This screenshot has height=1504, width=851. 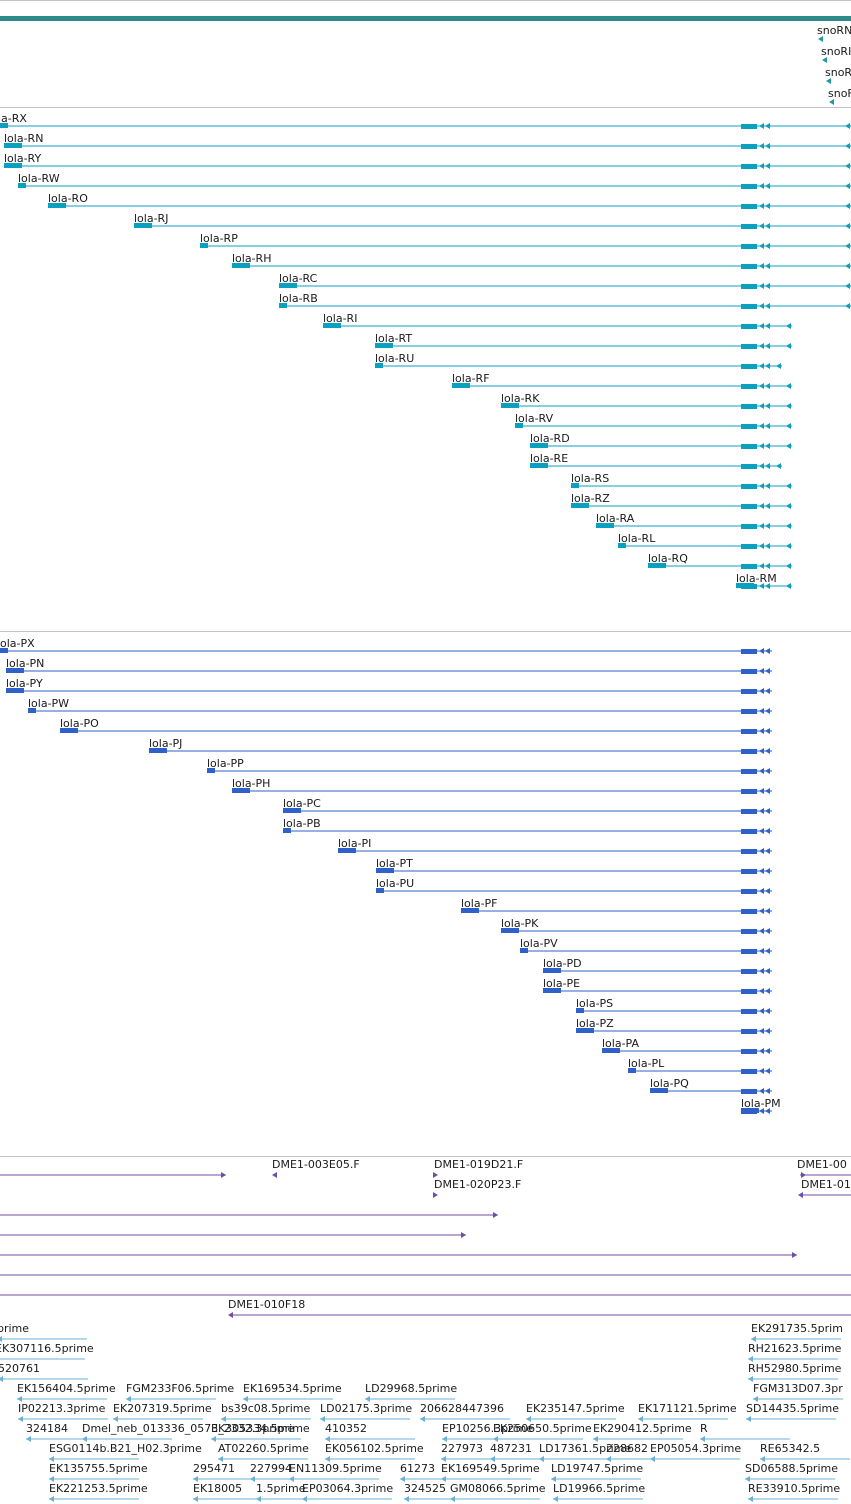 What do you see at coordinates (585, 1452) in the screenshot?
I see `est-feature: LD17361.5prime` at bounding box center [585, 1452].